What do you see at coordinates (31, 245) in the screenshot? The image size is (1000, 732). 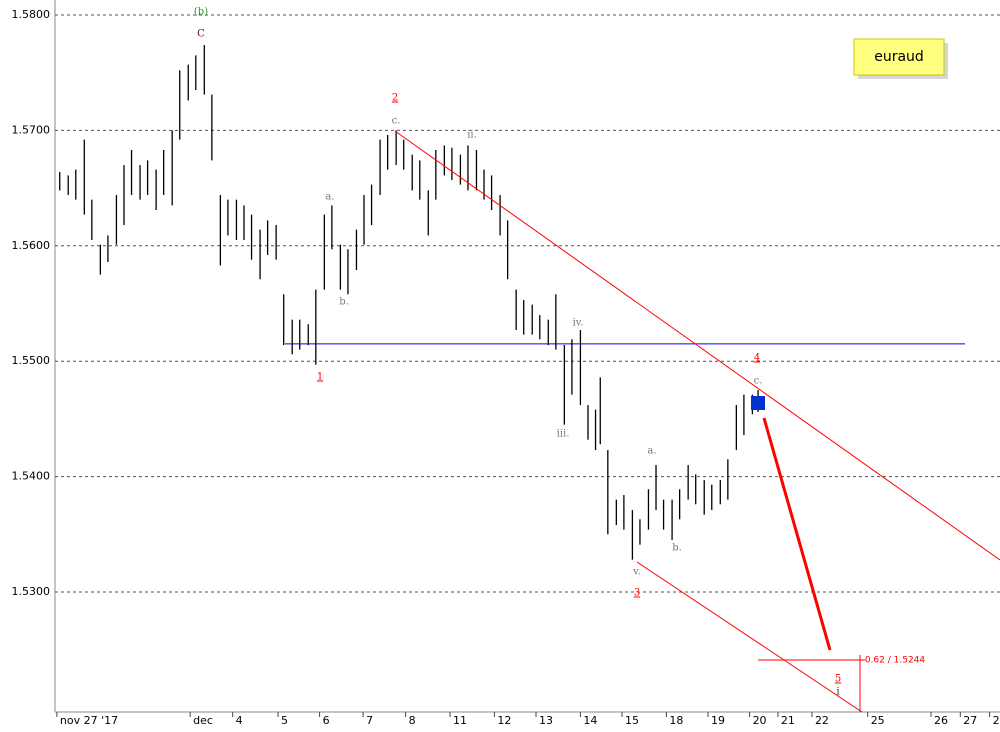 I see `y-tick-label: 1.5600` at bounding box center [31, 245].